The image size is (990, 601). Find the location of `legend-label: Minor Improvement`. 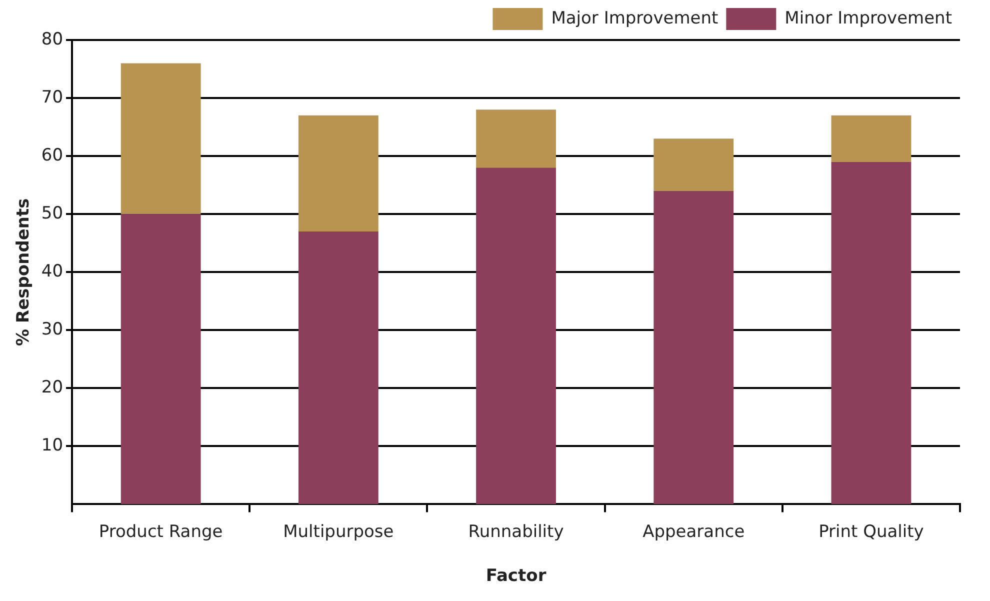

legend-label: Minor Improvement is located at coordinates (868, 18).